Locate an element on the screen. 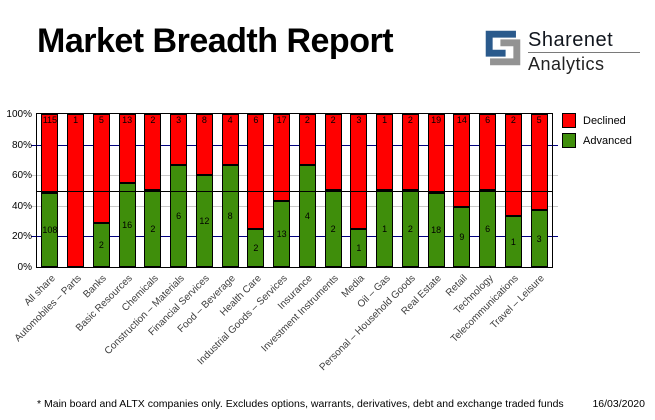  bar-basic-resources: 13 16 is located at coordinates (127, 190).